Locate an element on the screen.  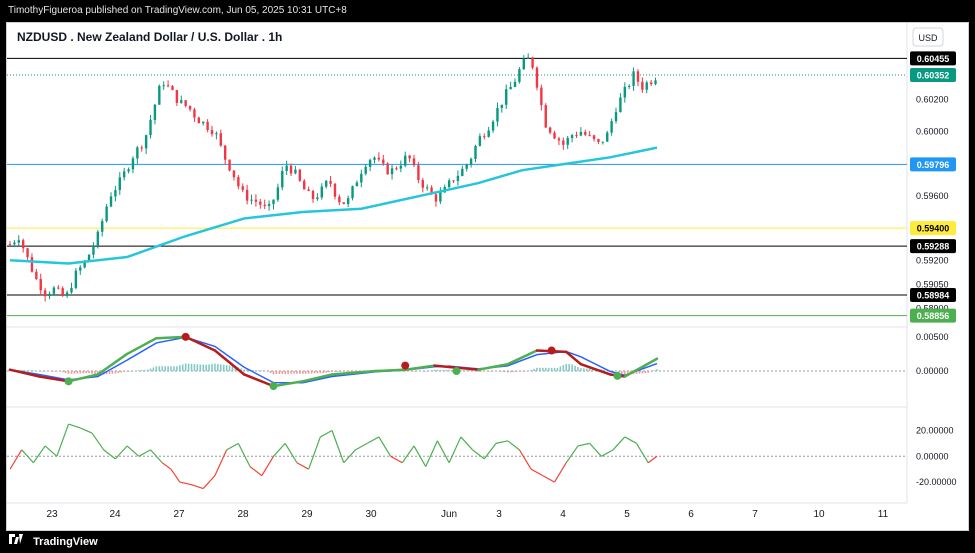
oscillator-cross-dot is located at coordinates (273, 386).